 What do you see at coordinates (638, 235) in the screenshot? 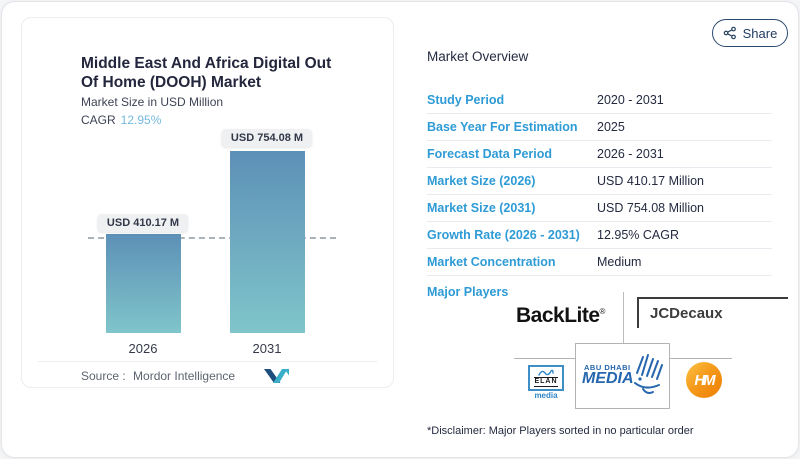
I see `row-value: 12.95% CAGR` at bounding box center [638, 235].